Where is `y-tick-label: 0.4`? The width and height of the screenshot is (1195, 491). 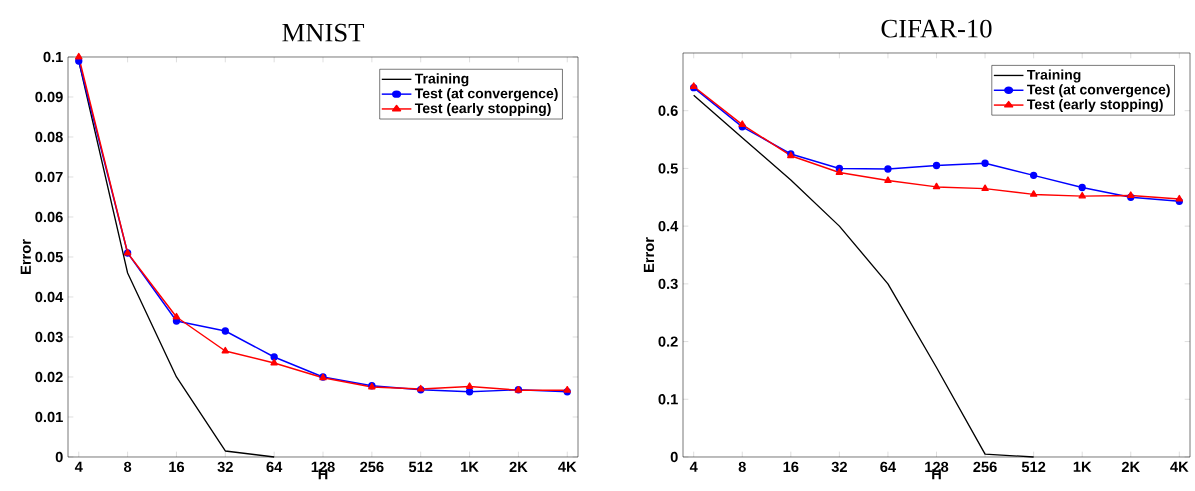
y-tick-label: 0.4 is located at coordinates (668, 226).